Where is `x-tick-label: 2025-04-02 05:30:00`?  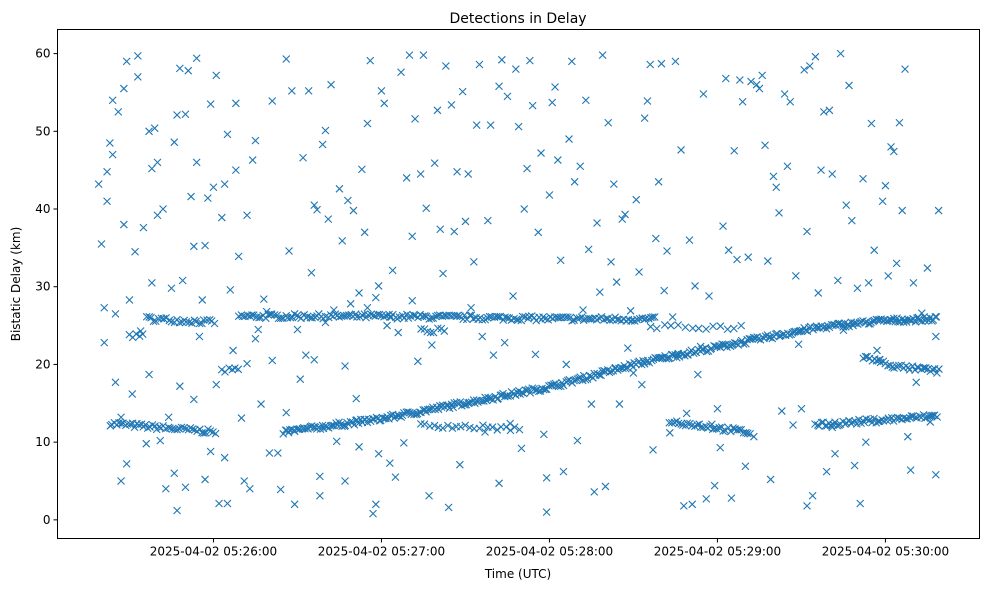
x-tick-label: 2025-04-02 05:30:00 is located at coordinates (885, 552).